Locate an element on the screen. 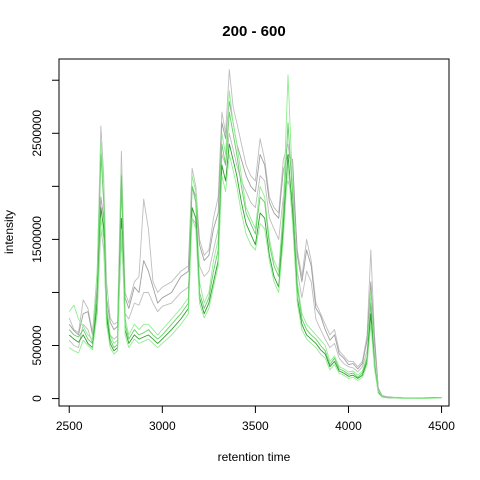 This screenshot has height=480, width=480. y-axis: 0 500000 1500000 2500000 is located at coordinates (45, 240).